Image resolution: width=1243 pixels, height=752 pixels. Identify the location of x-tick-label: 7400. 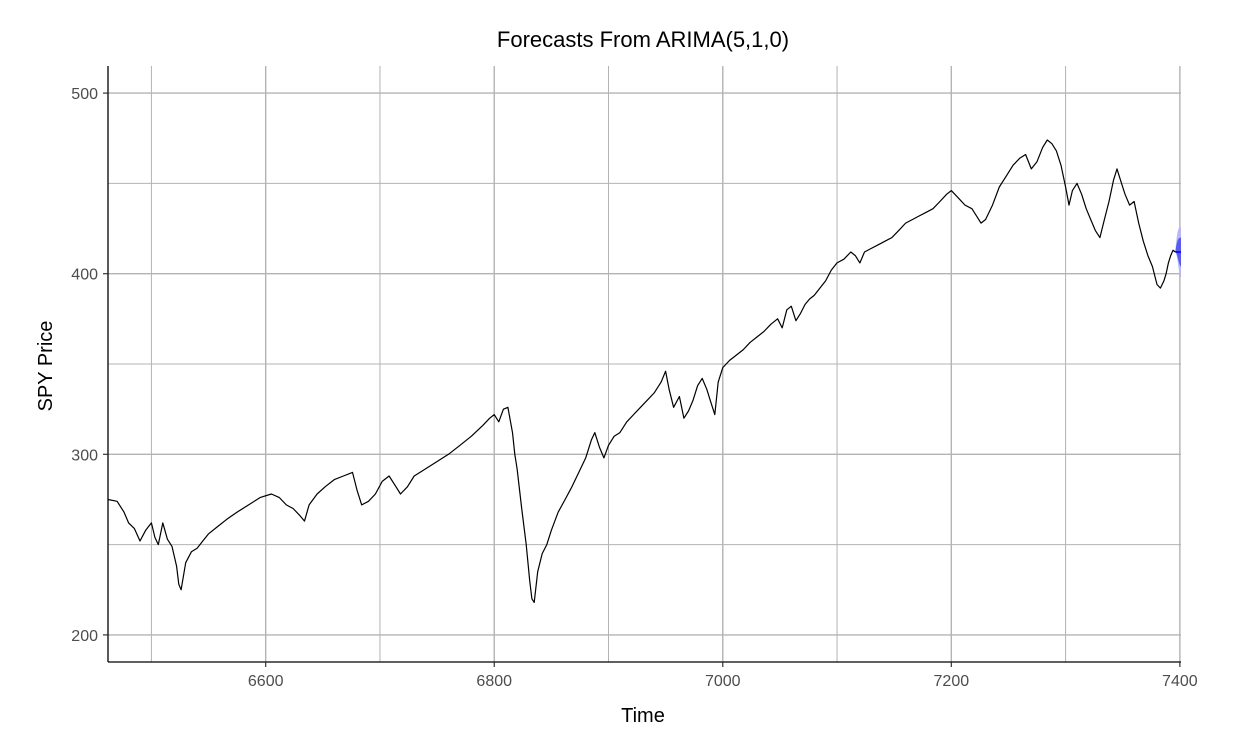
(1180, 681).